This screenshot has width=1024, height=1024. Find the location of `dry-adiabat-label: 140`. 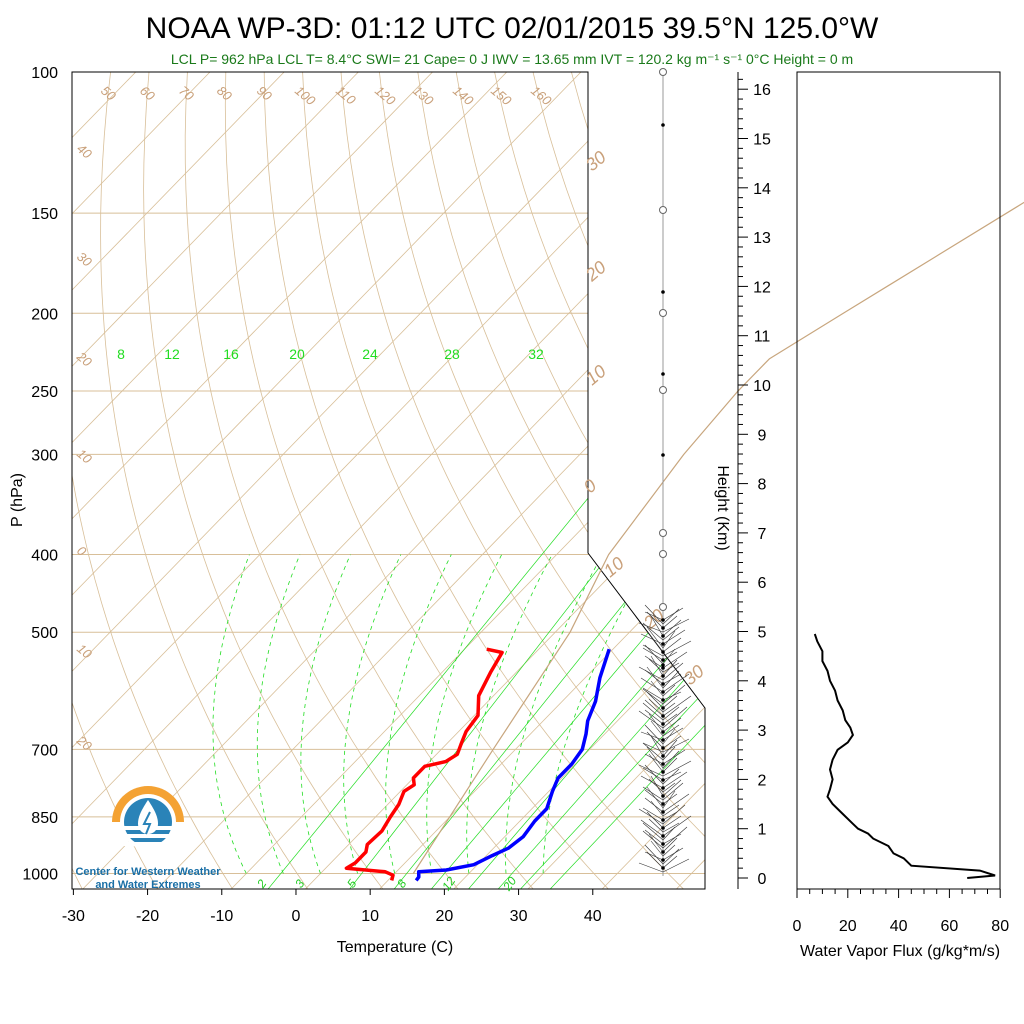

dry-adiabat-label: 140 is located at coordinates (463, 96).